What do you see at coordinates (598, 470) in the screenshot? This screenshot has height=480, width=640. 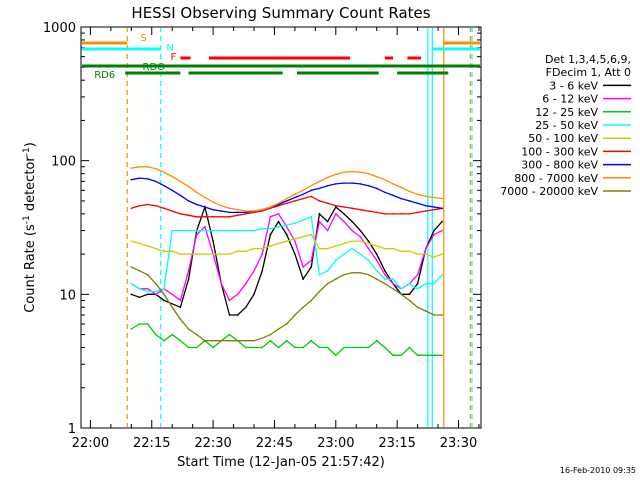 I see `timestamp: 16-Feb-2010 09:35` at bounding box center [598, 470].